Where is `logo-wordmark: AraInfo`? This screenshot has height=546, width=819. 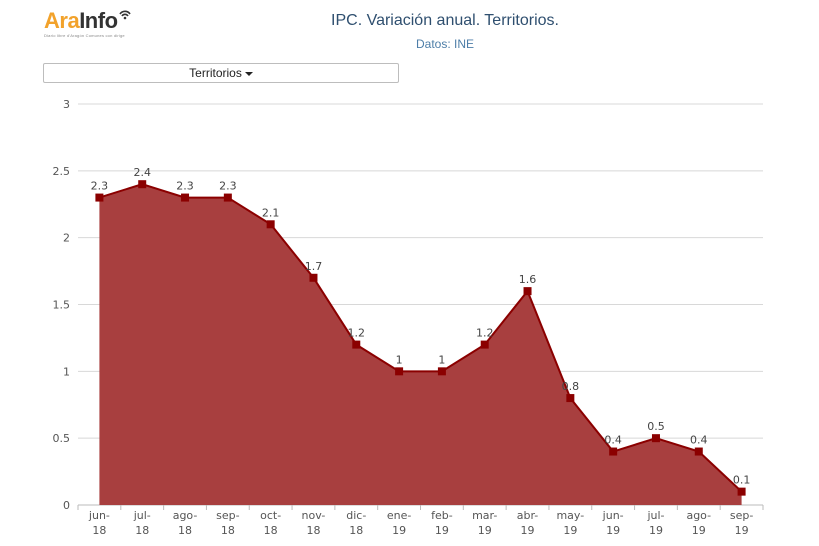
logo-wordmark: AraInfo is located at coordinates (94, 21).